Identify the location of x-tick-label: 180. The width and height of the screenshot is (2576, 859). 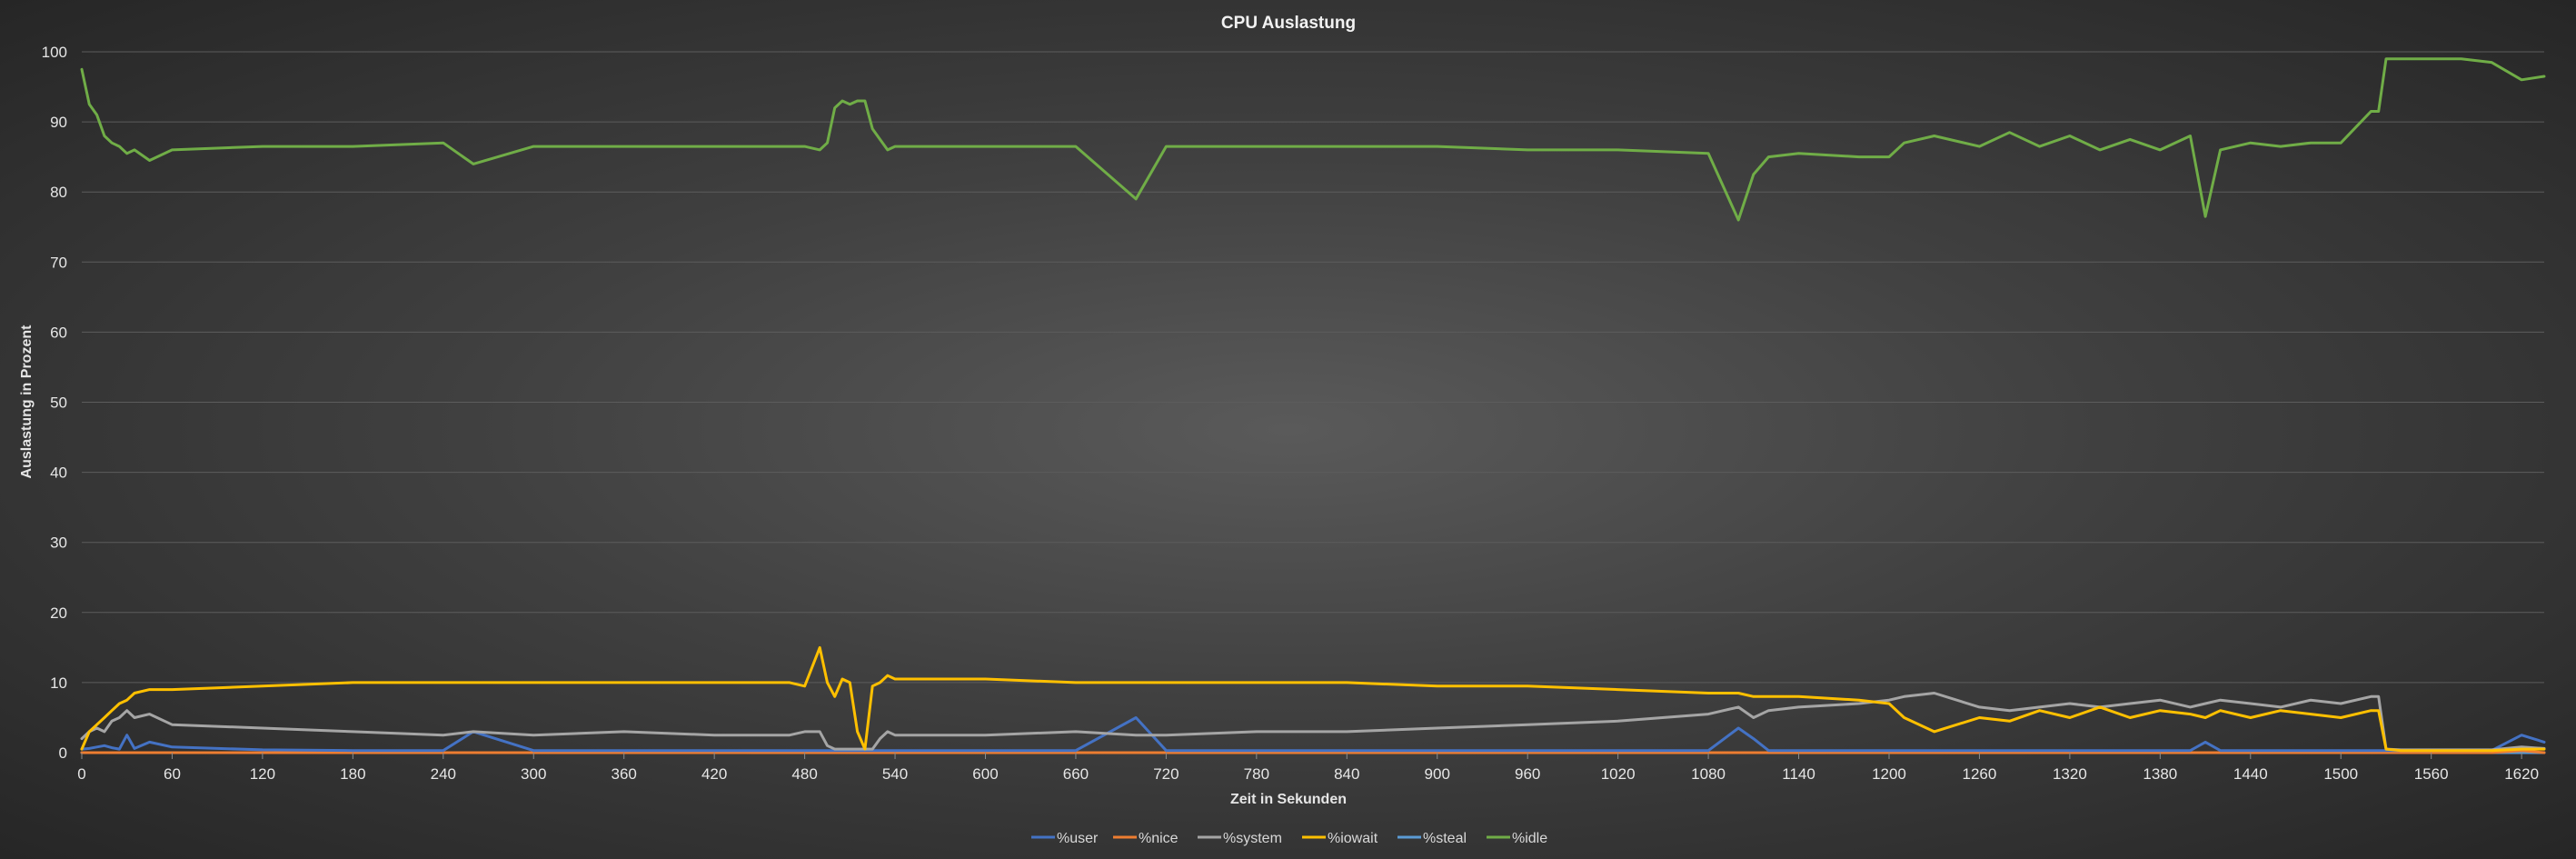
(353, 774).